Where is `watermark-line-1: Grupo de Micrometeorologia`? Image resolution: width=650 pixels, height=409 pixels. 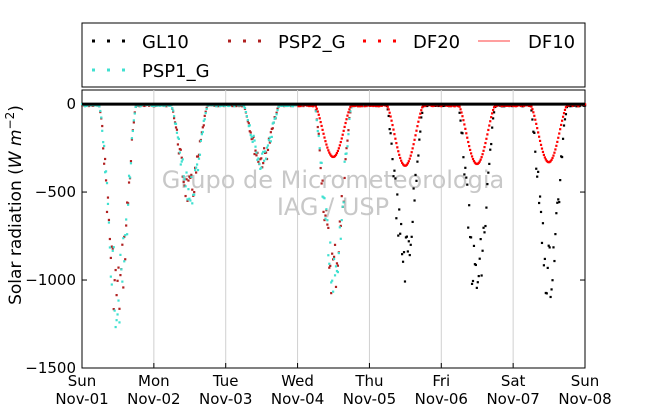 watermark-line-1: Grupo de Micrometeorologia is located at coordinates (333, 180).